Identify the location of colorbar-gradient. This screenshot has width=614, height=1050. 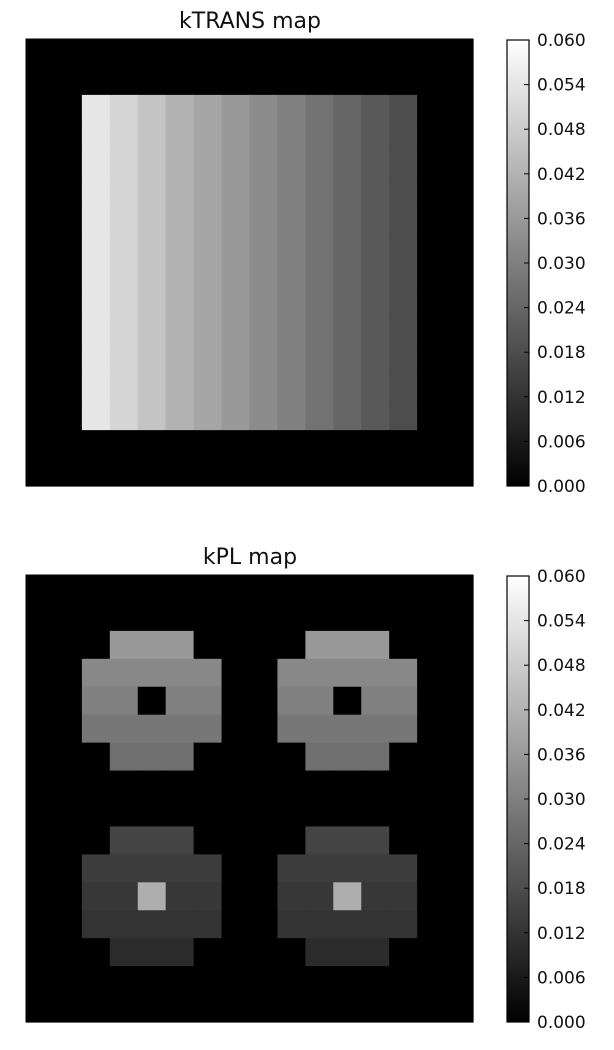
(518, 263).